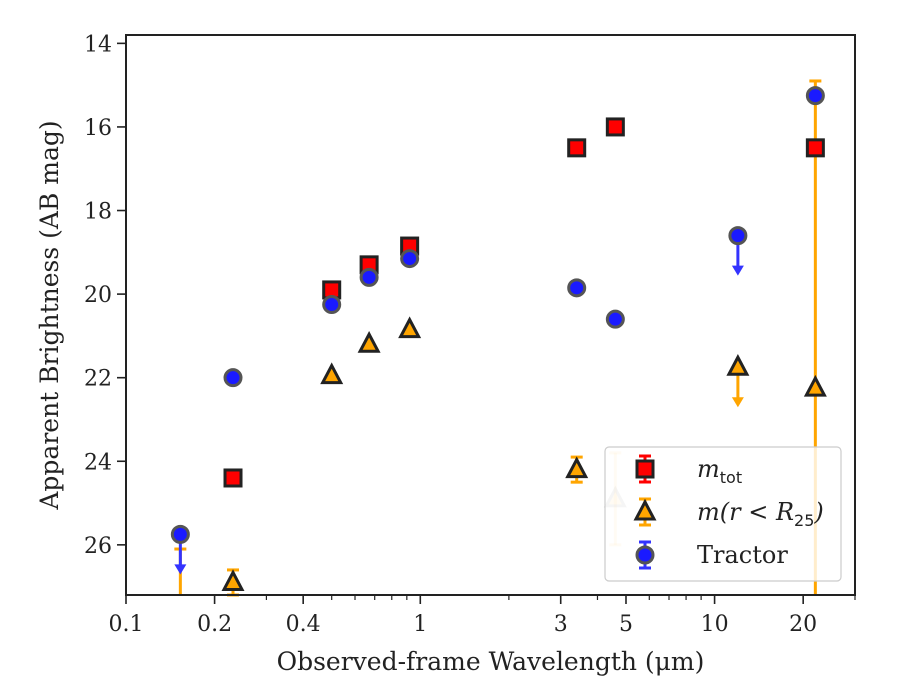  I want to click on x-tick-label: 3, so click(561, 624).